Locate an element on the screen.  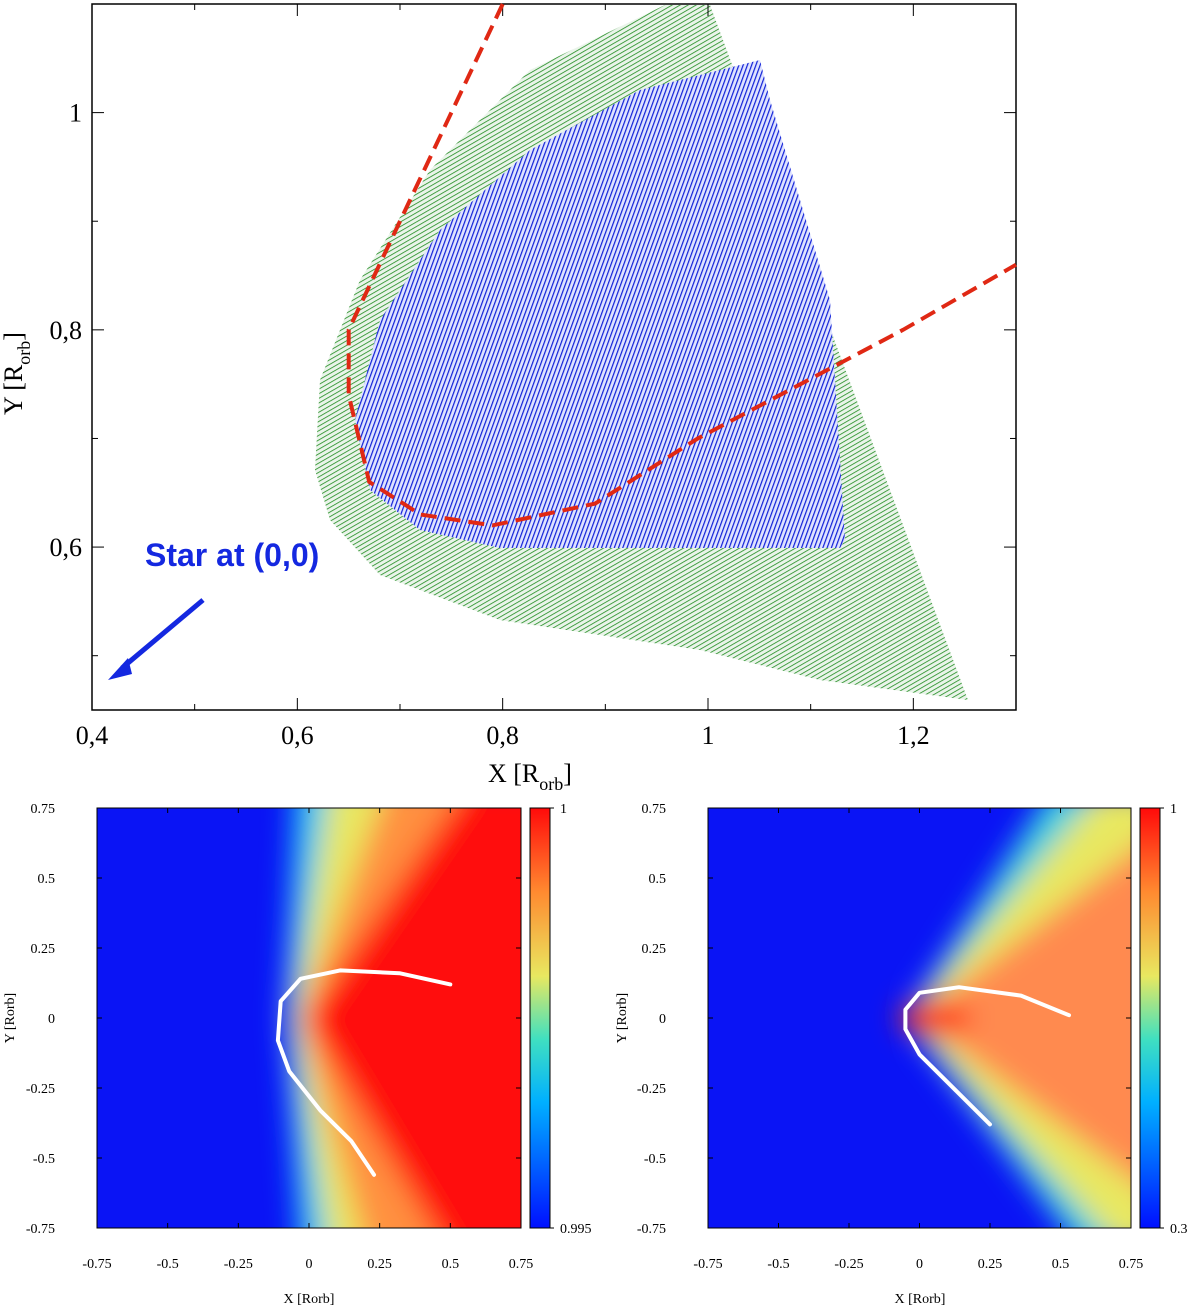
heatmap-left is located at coordinates (309, 1018).